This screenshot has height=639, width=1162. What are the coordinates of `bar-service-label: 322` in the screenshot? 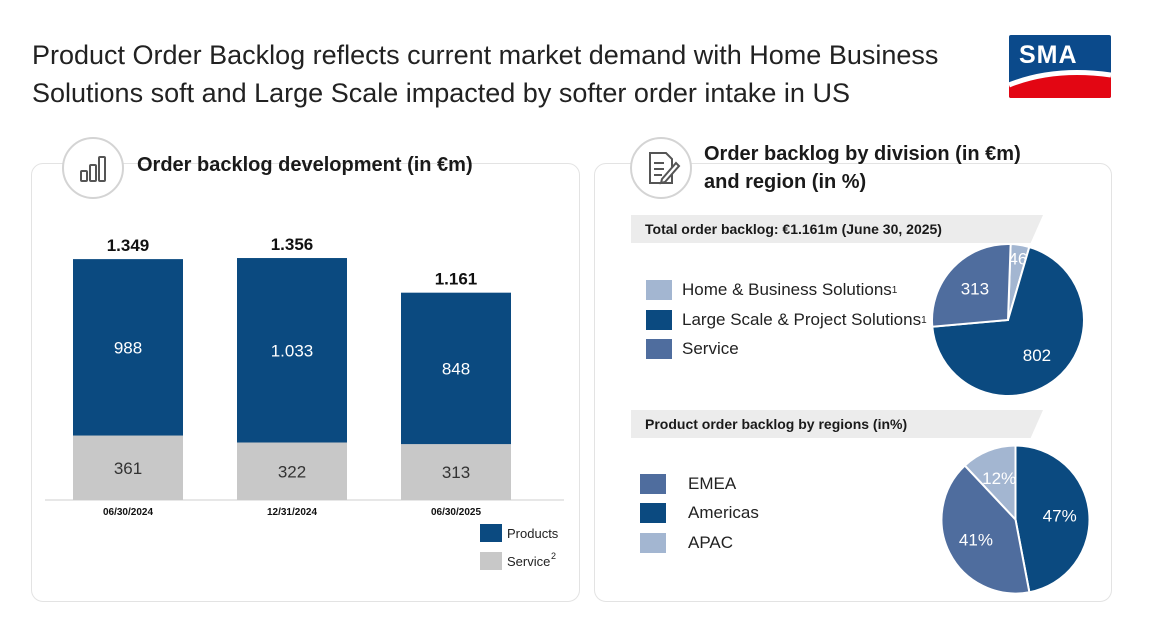 It's located at (292, 471).